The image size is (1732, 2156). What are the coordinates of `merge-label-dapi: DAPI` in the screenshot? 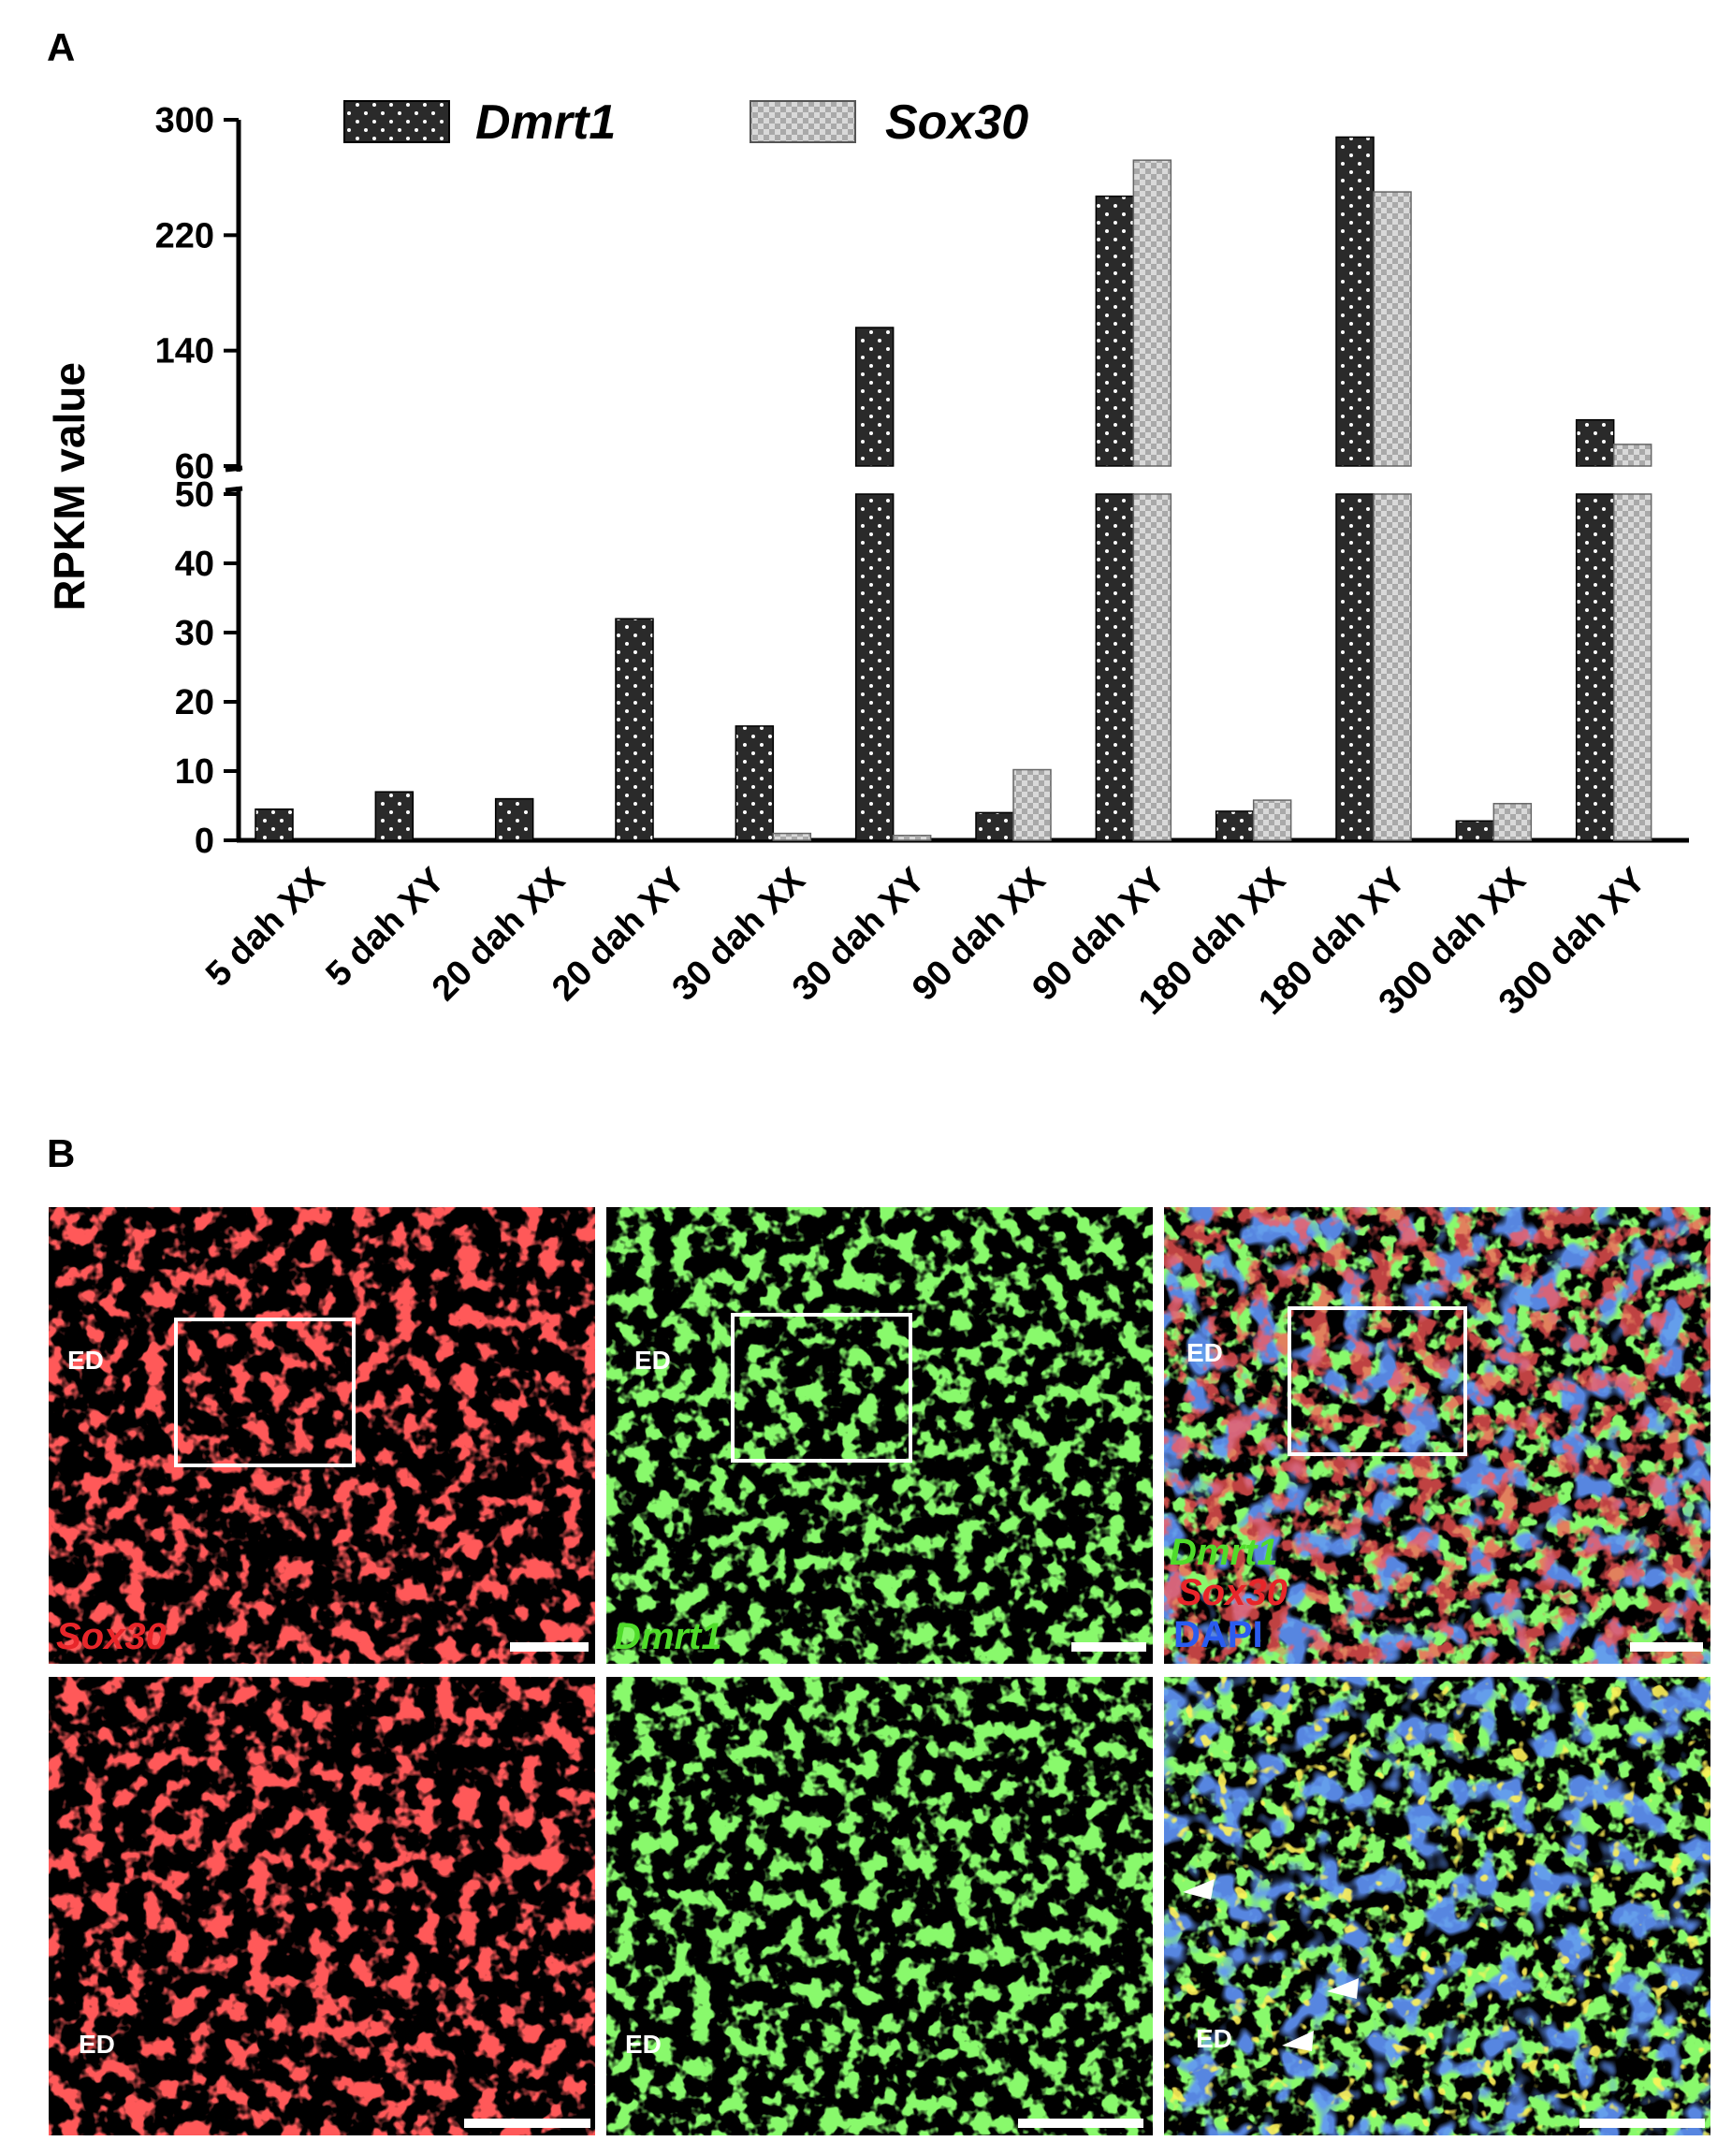 It's located at (1218, 1634).